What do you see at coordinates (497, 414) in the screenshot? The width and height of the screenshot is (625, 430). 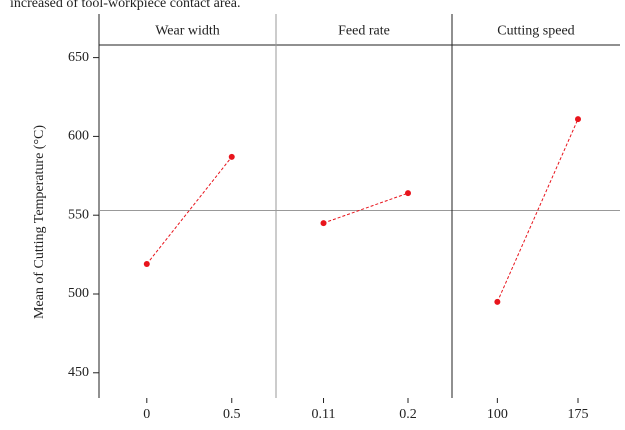 I see `x-tick-label: 100` at bounding box center [497, 414].